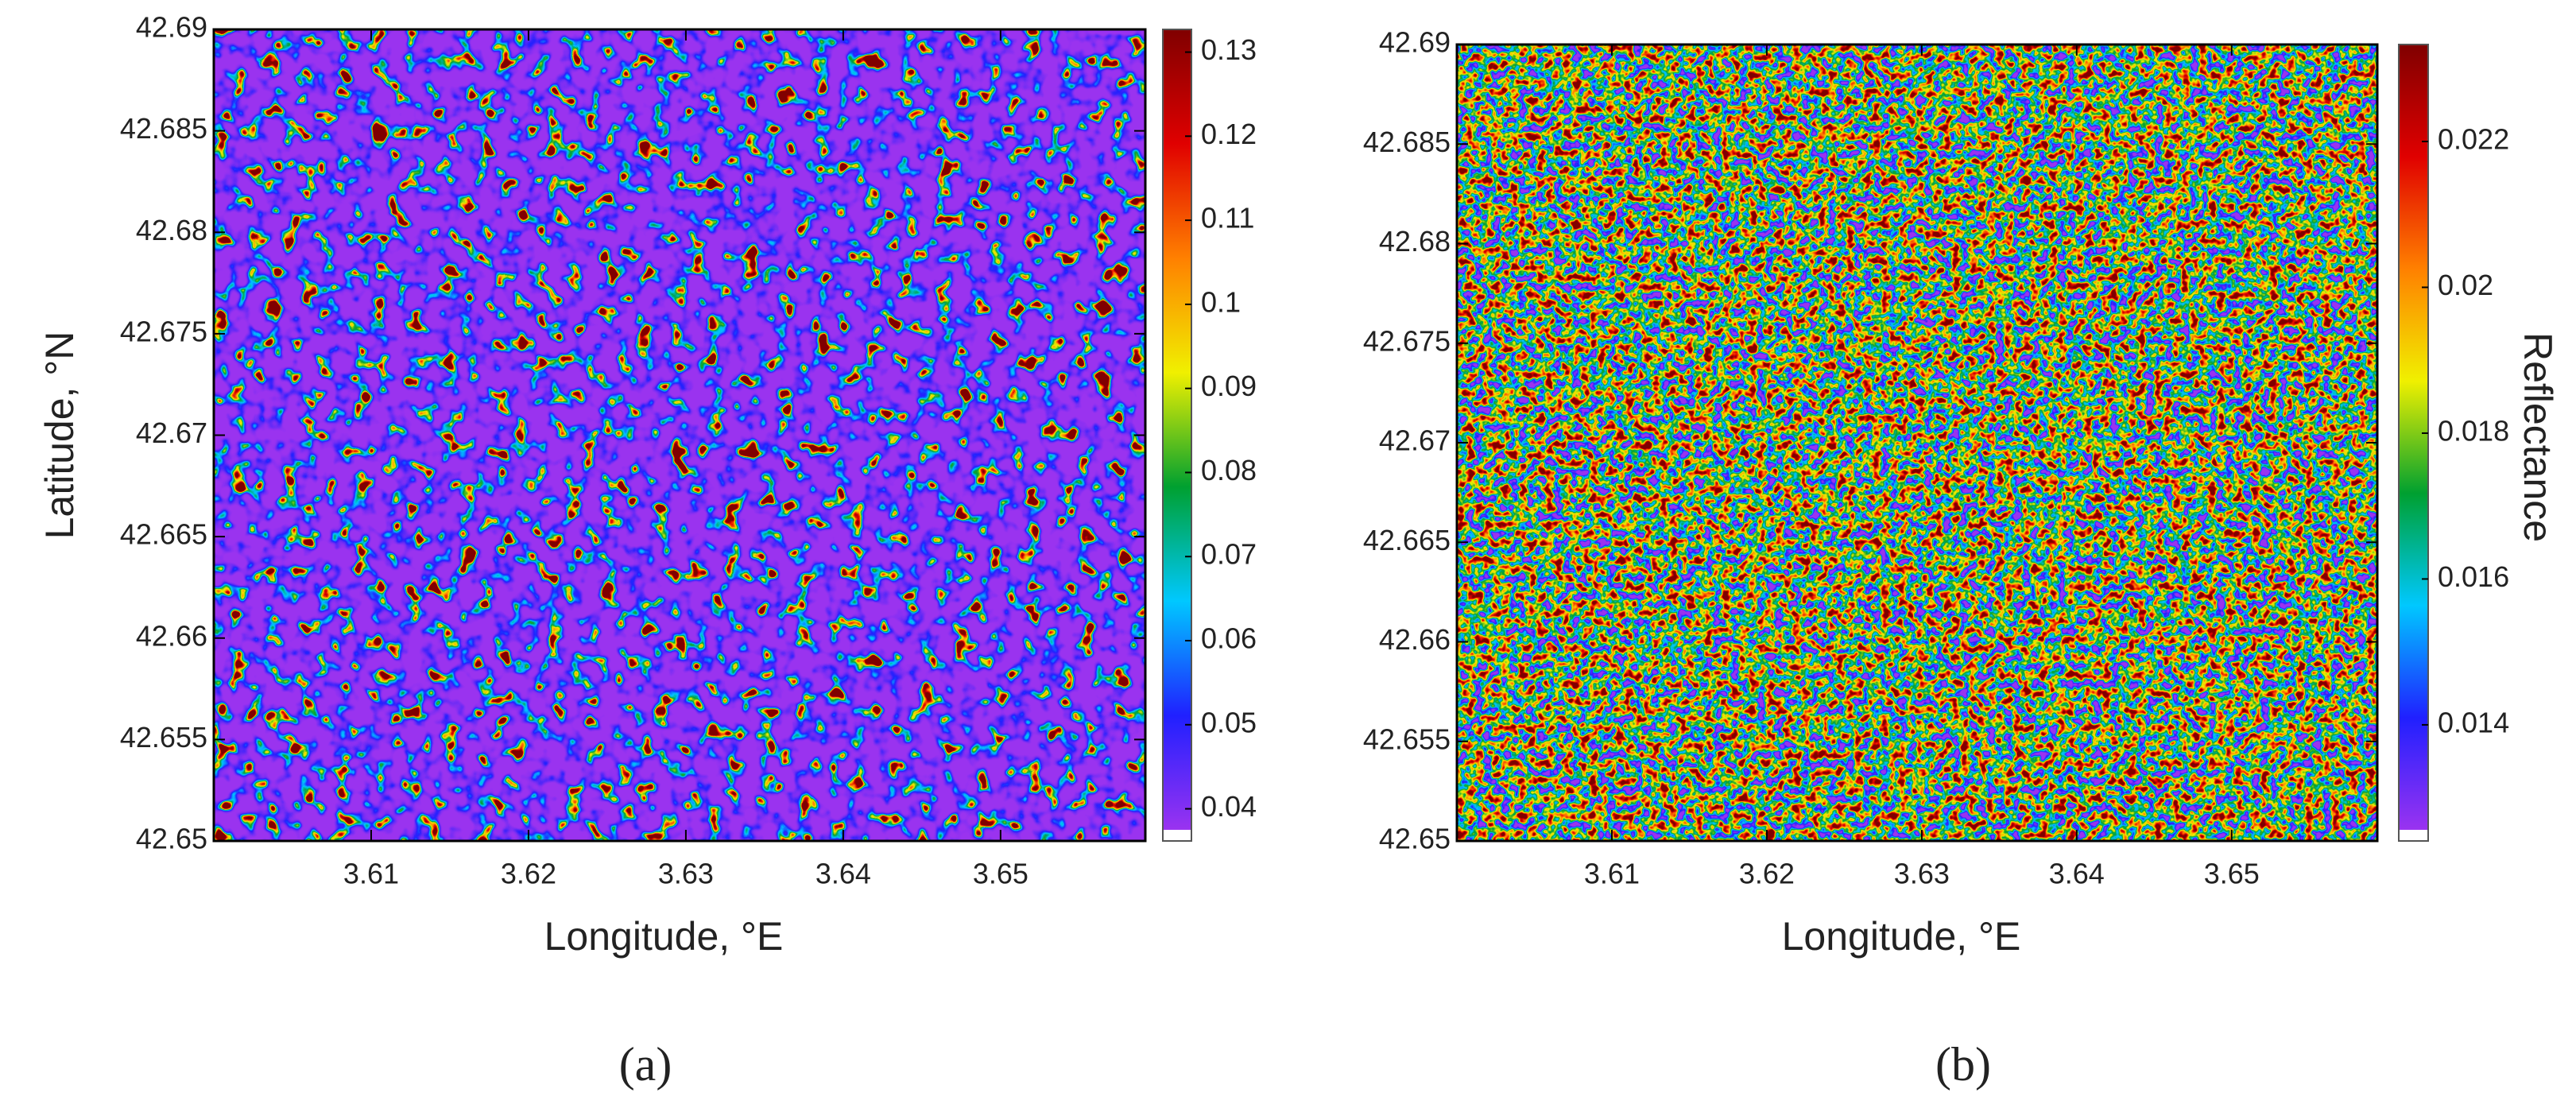 The height and width of the screenshot is (1112, 2576). I want to click on colorbar-tick-label: 0.018, so click(2473, 431).